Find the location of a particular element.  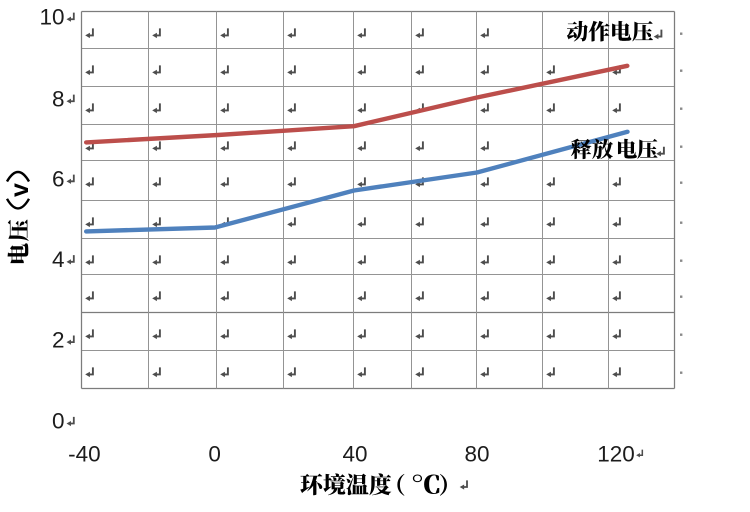

svg-text: 10 is located at coordinates (51, 16).